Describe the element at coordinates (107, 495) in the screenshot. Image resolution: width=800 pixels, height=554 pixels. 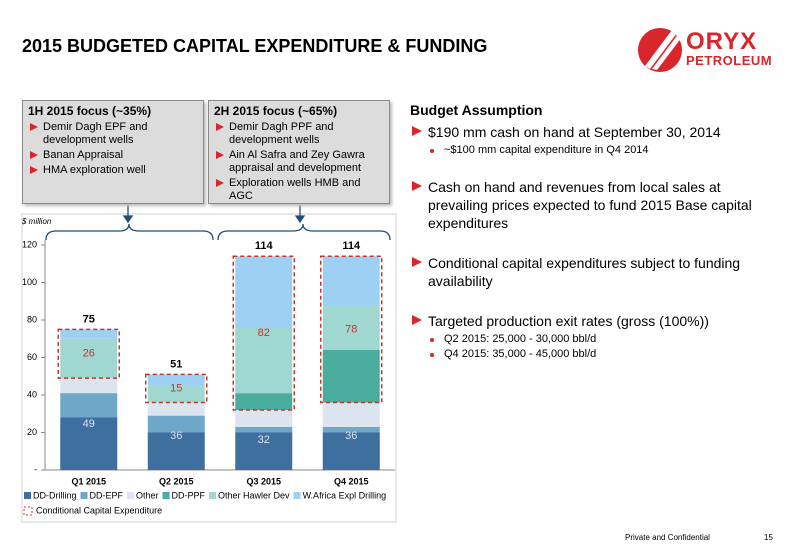
I see `legend-label: DD-EPF` at that location.